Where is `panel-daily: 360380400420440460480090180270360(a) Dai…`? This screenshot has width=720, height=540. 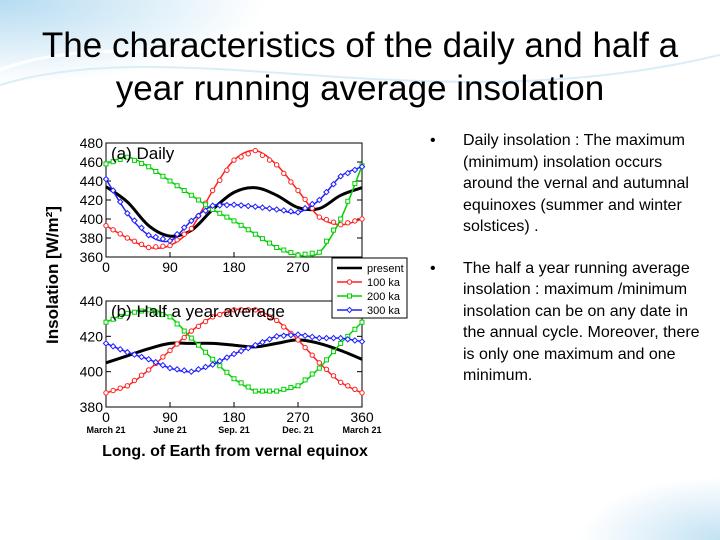 panel-daily: 360380400420440460480090180270360(a) Dai… is located at coordinates (227, 205).